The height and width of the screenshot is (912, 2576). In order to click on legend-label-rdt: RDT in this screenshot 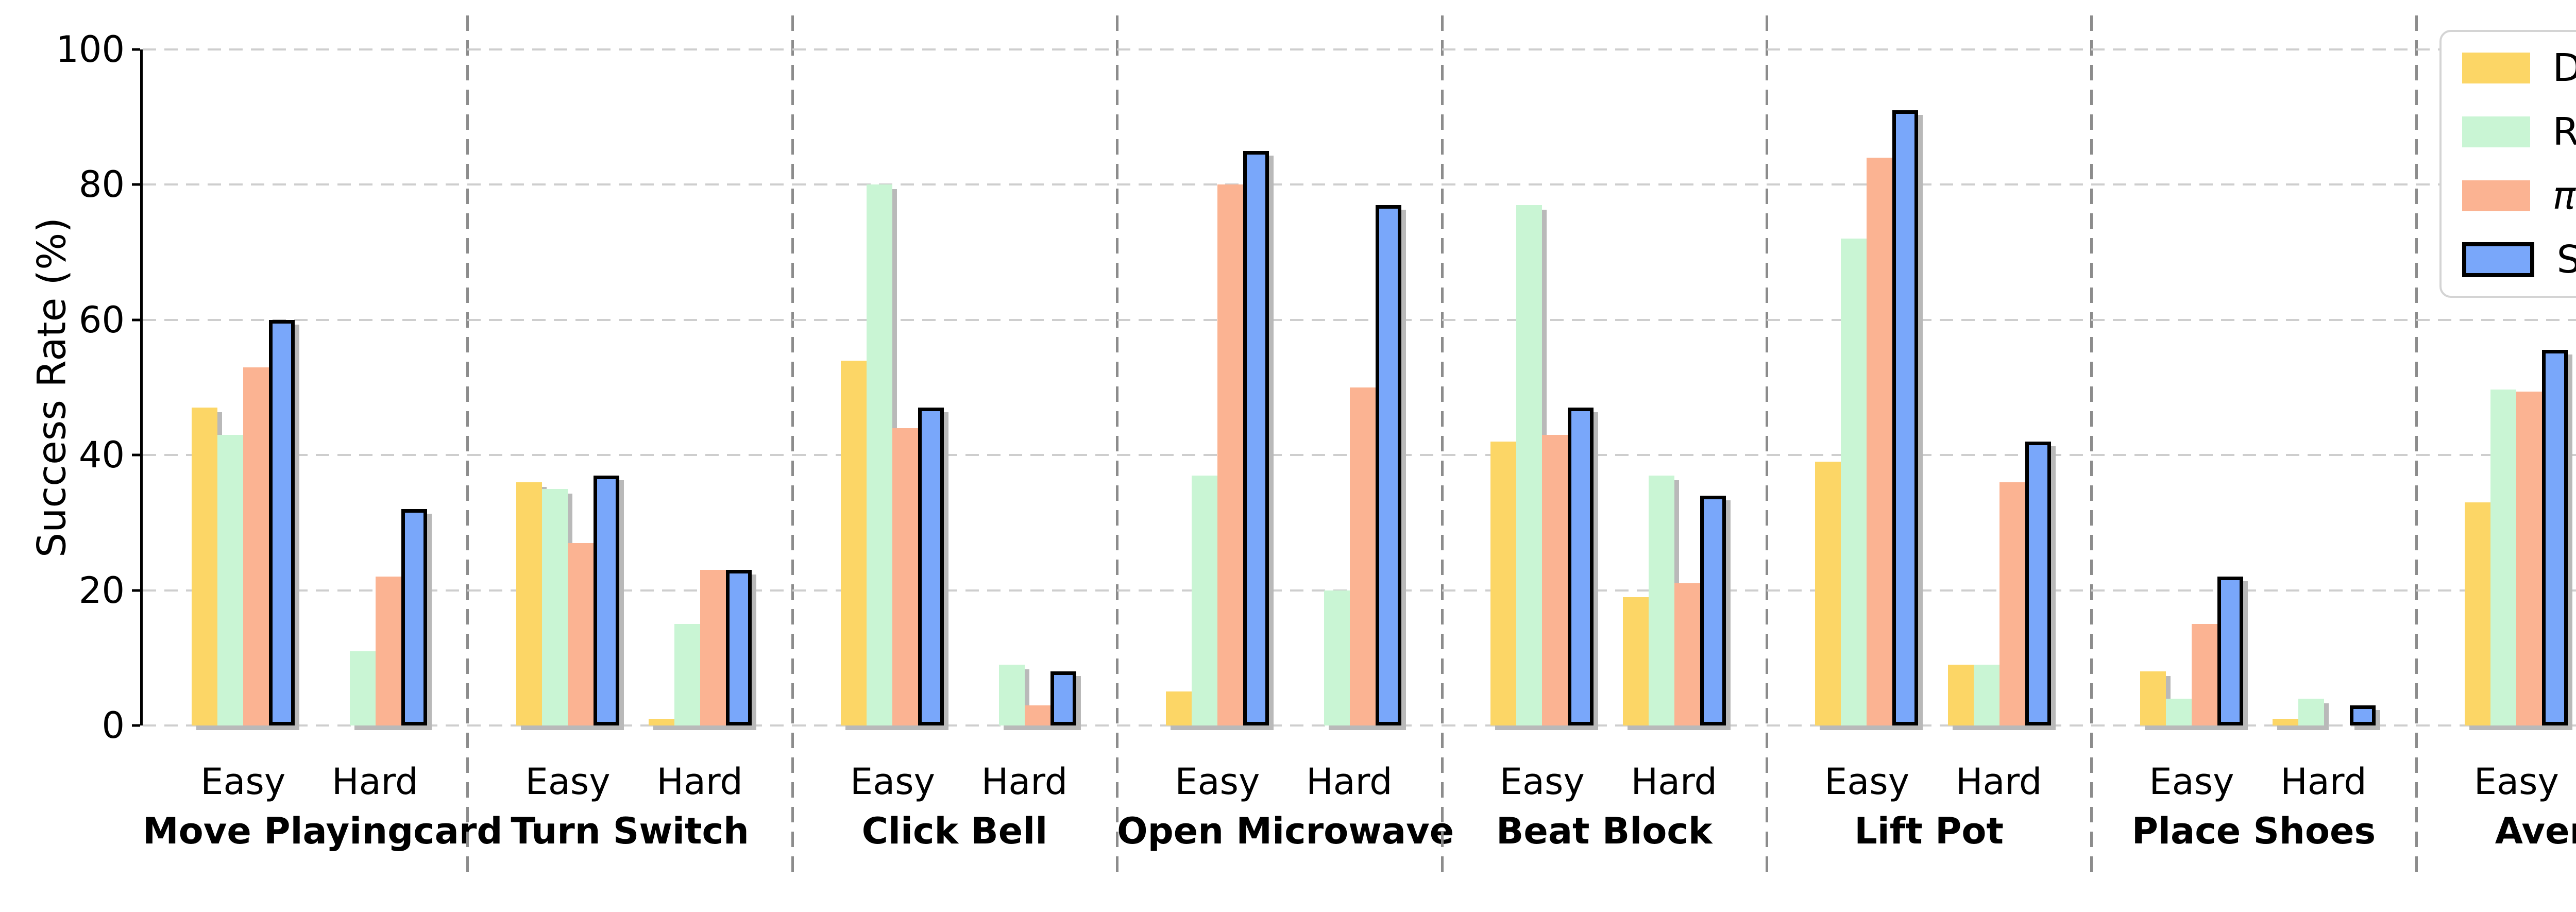, I will do `click(2564, 132)`.